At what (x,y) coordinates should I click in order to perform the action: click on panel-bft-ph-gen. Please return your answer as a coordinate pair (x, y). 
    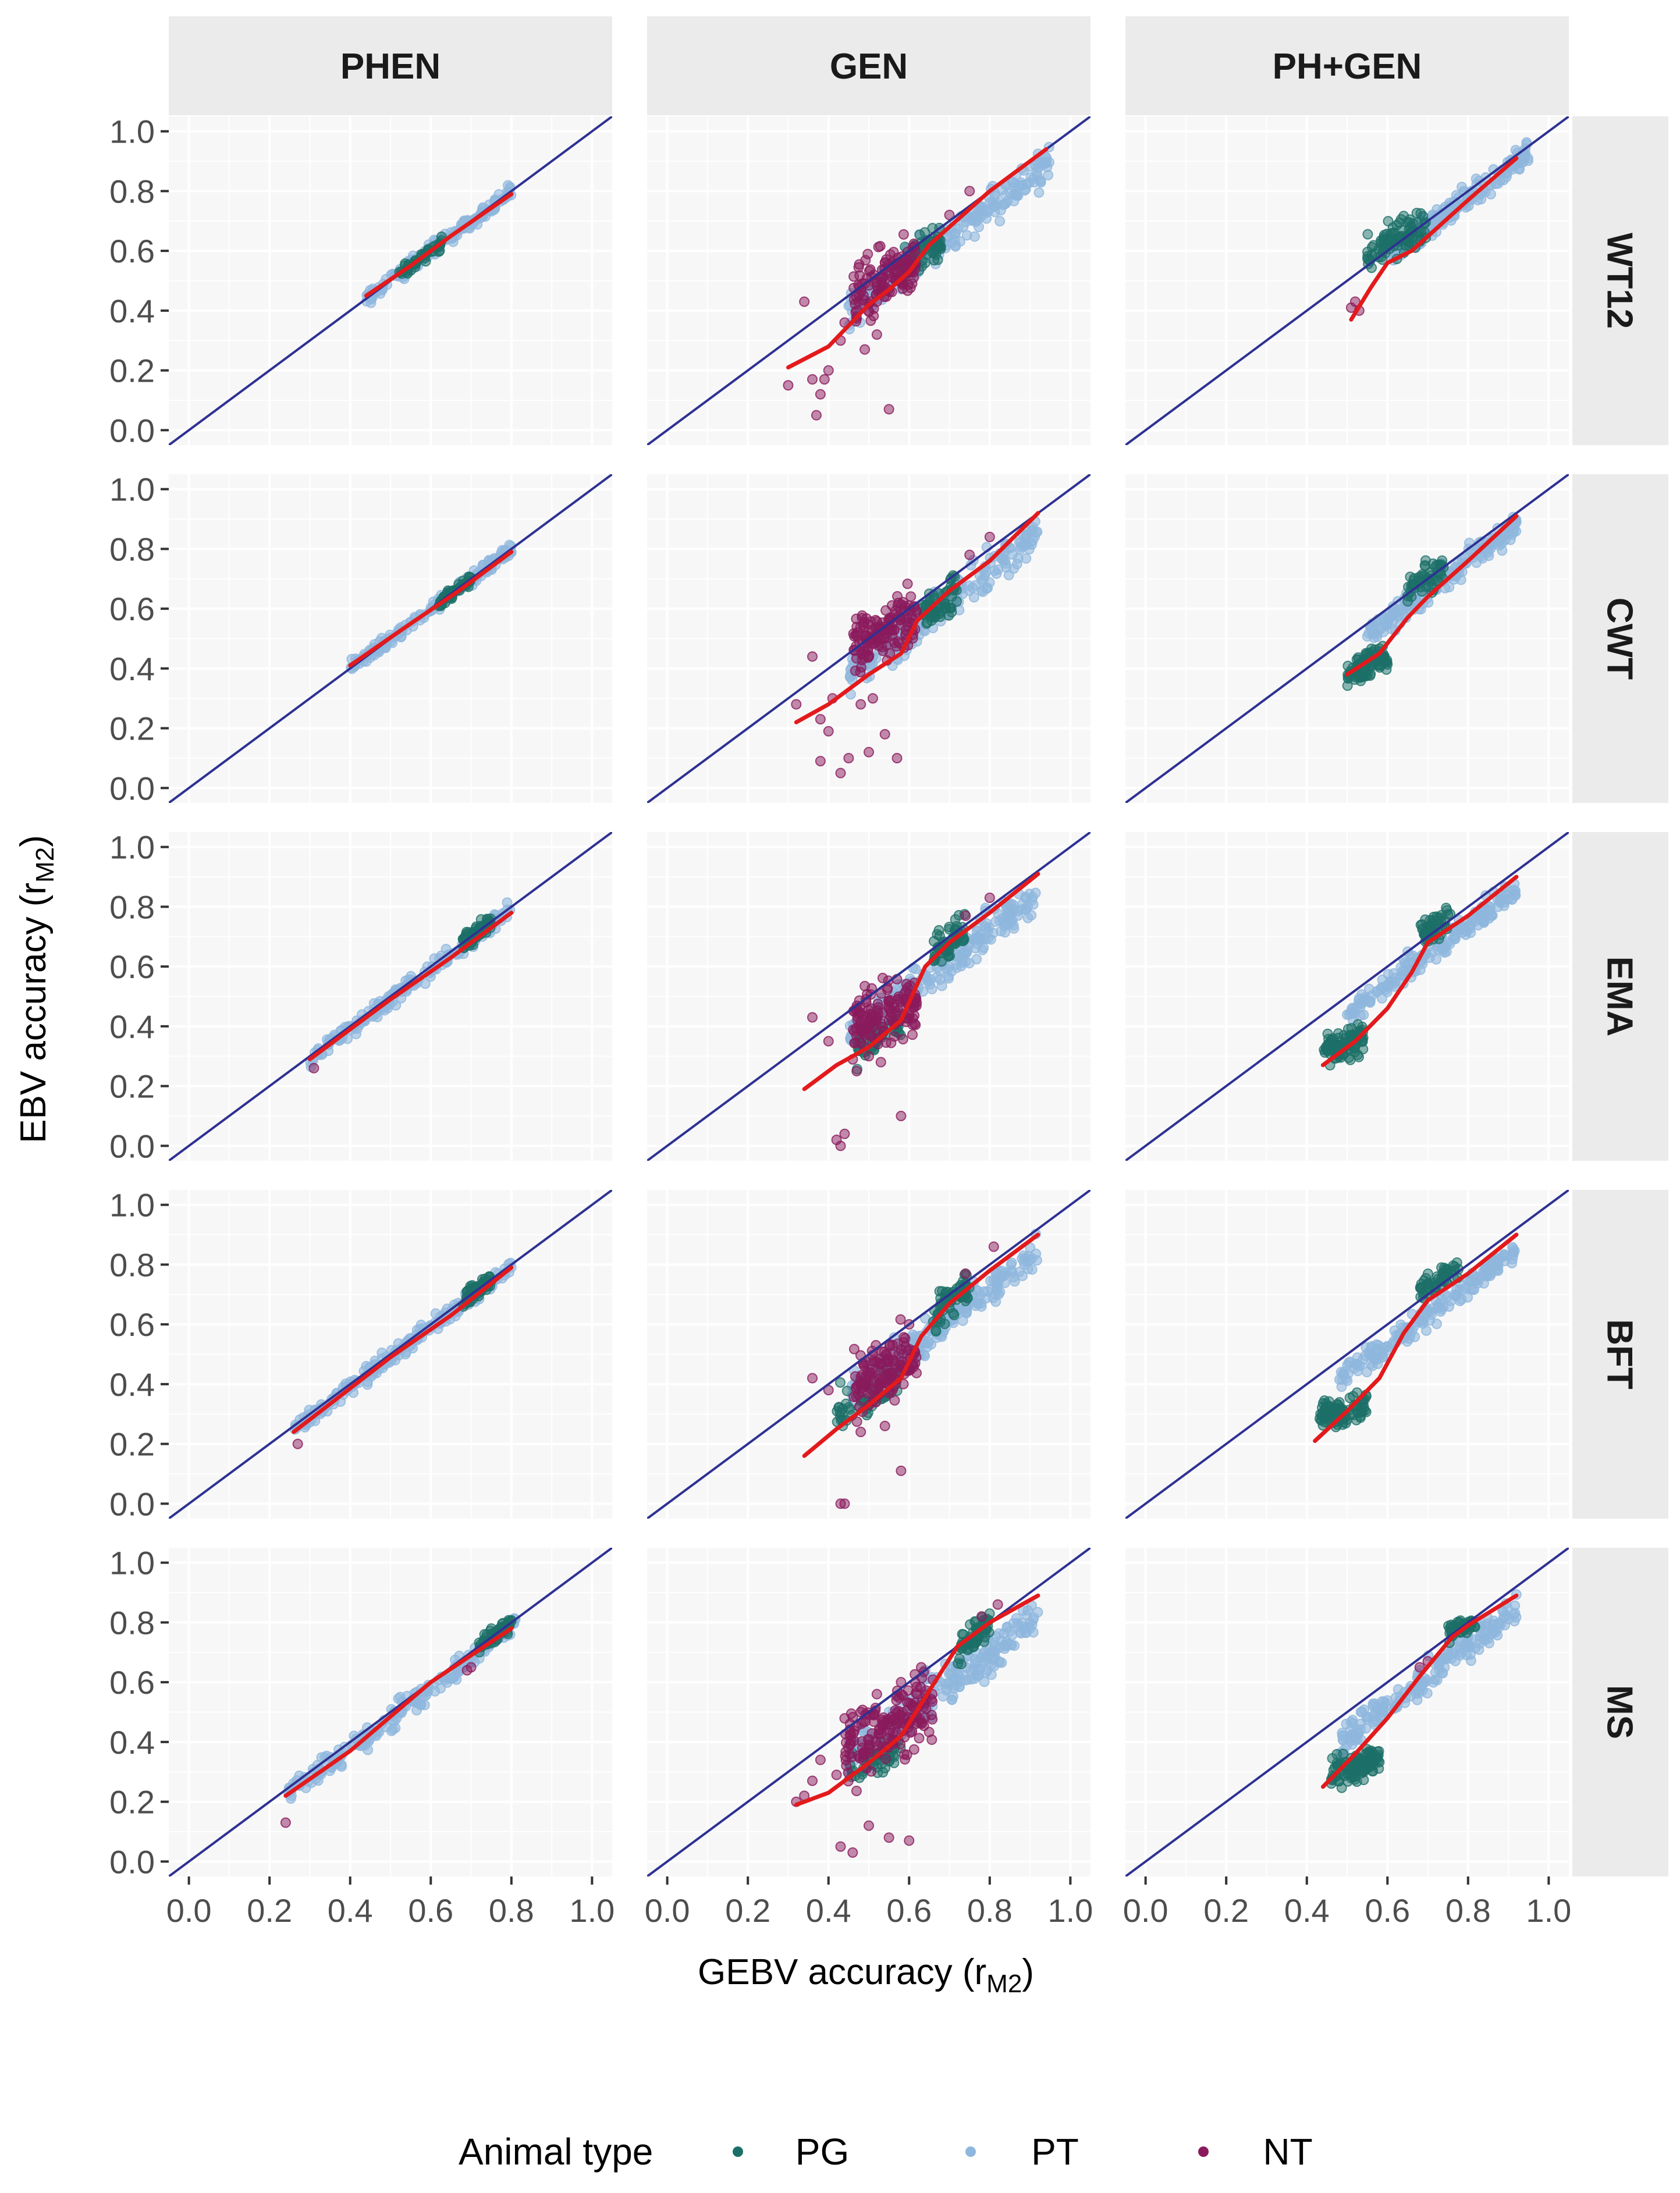
    Looking at the image, I should click on (1347, 1354).